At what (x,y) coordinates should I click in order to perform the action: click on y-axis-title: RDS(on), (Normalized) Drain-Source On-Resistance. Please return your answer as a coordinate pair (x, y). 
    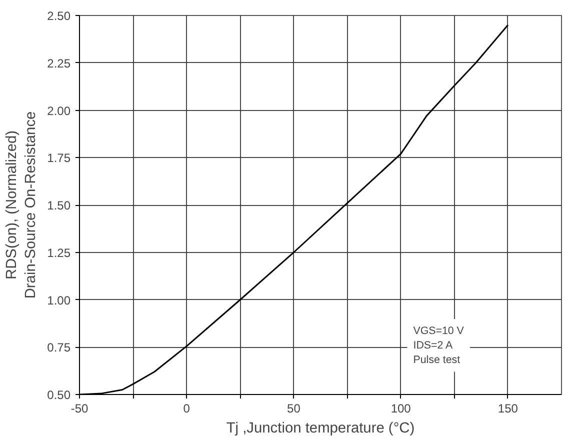
    Looking at the image, I should click on (22, 205).